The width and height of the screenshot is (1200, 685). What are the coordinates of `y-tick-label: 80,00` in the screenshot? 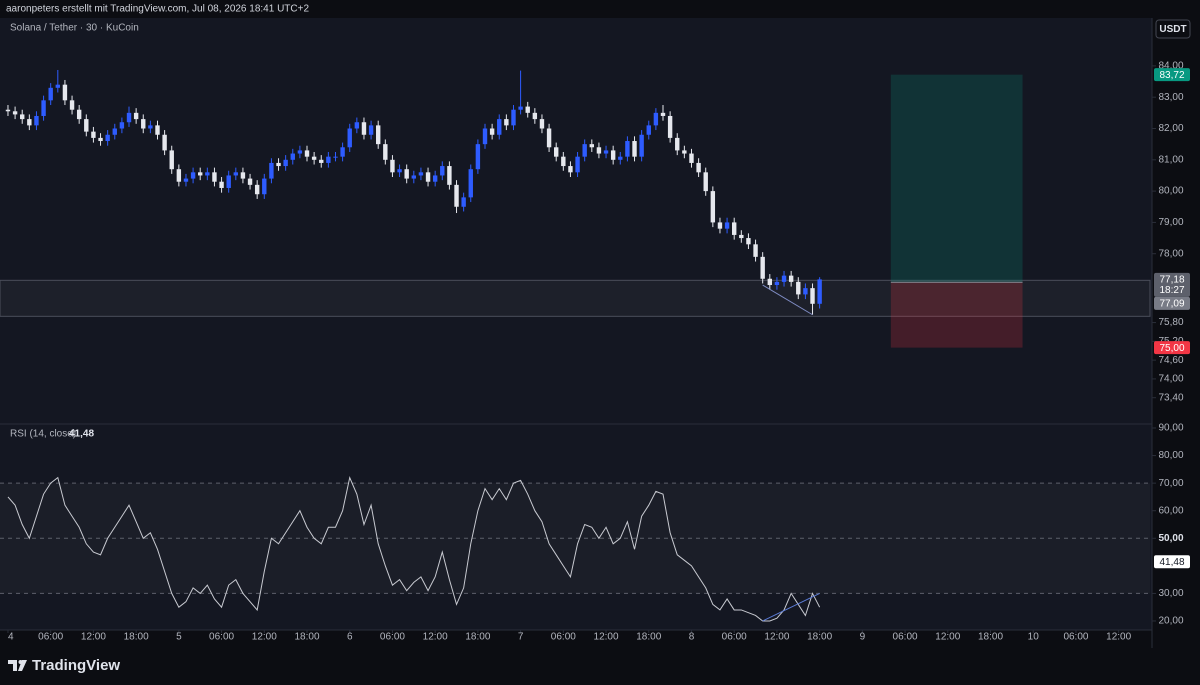 It's located at (1170, 191).